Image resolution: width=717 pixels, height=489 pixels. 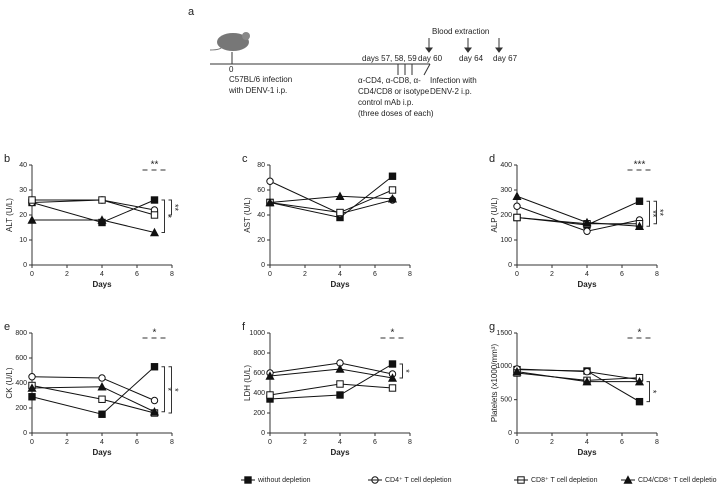 I want to click on legend-label: without depletion, so click(x=284, y=480).